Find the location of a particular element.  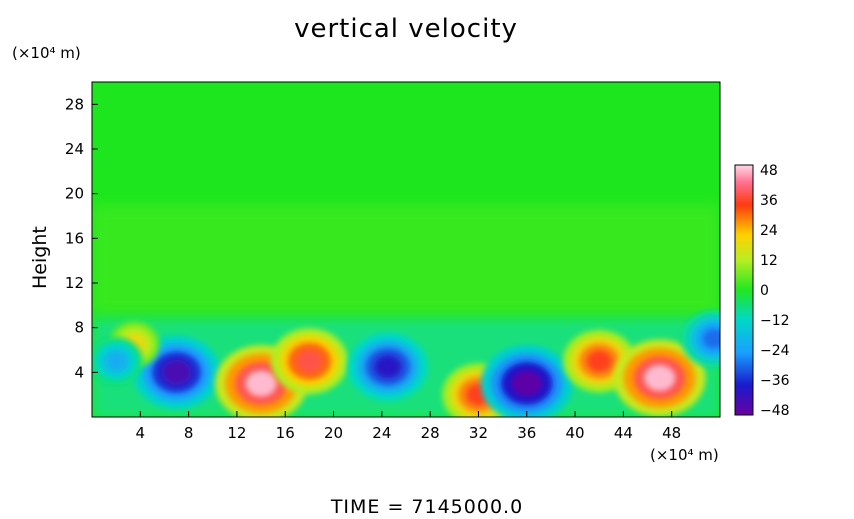

y-tick-label: 4 is located at coordinates (79, 372).